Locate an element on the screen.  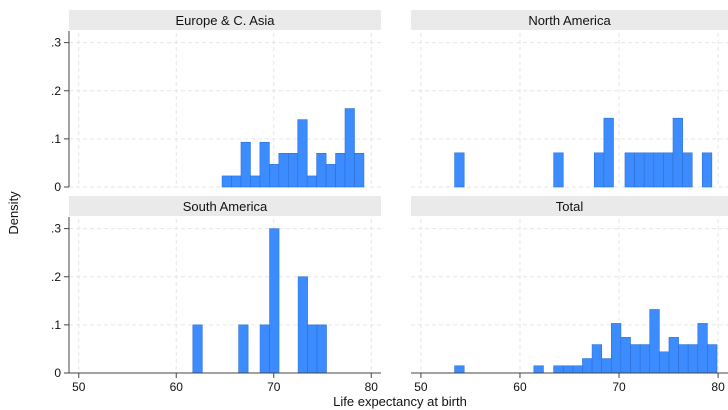
facet-title: North America is located at coordinates (569, 20).